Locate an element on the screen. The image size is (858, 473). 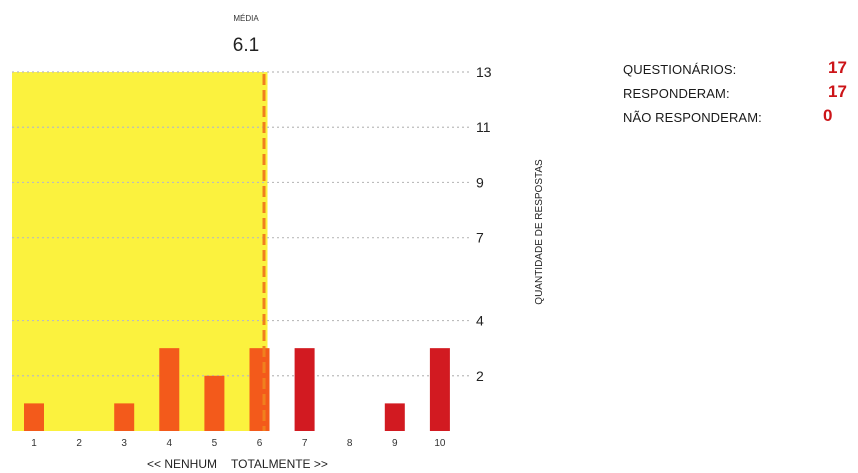
x-axis-label-right: TOTALMENTE >> is located at coordinates (279, 464).